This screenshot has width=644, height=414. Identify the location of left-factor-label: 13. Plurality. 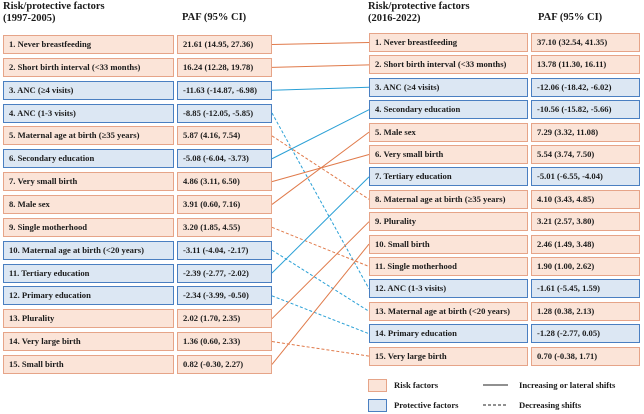
(88, 318).